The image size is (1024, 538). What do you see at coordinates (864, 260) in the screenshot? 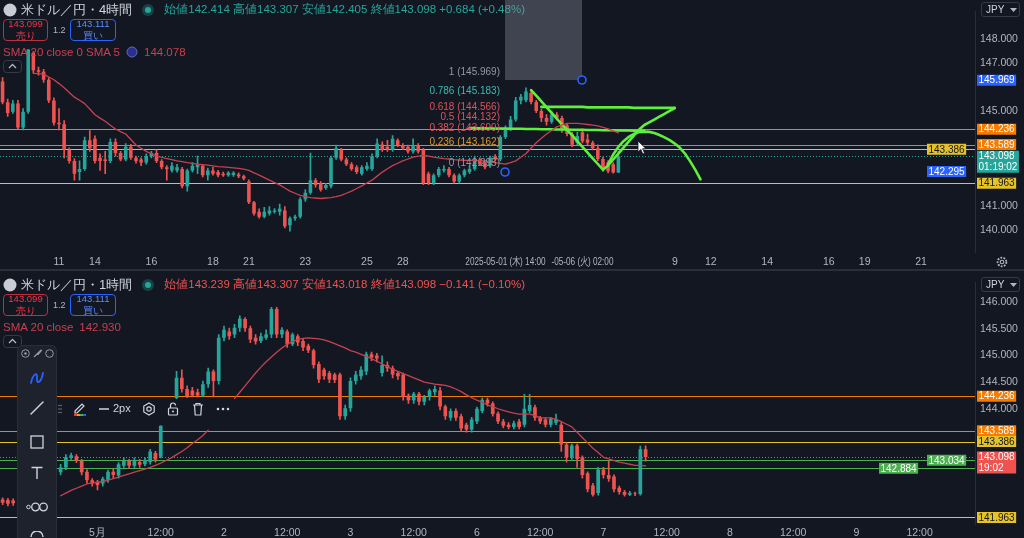
I see `x-tick-label: 19` at bounding box center [864, 260].